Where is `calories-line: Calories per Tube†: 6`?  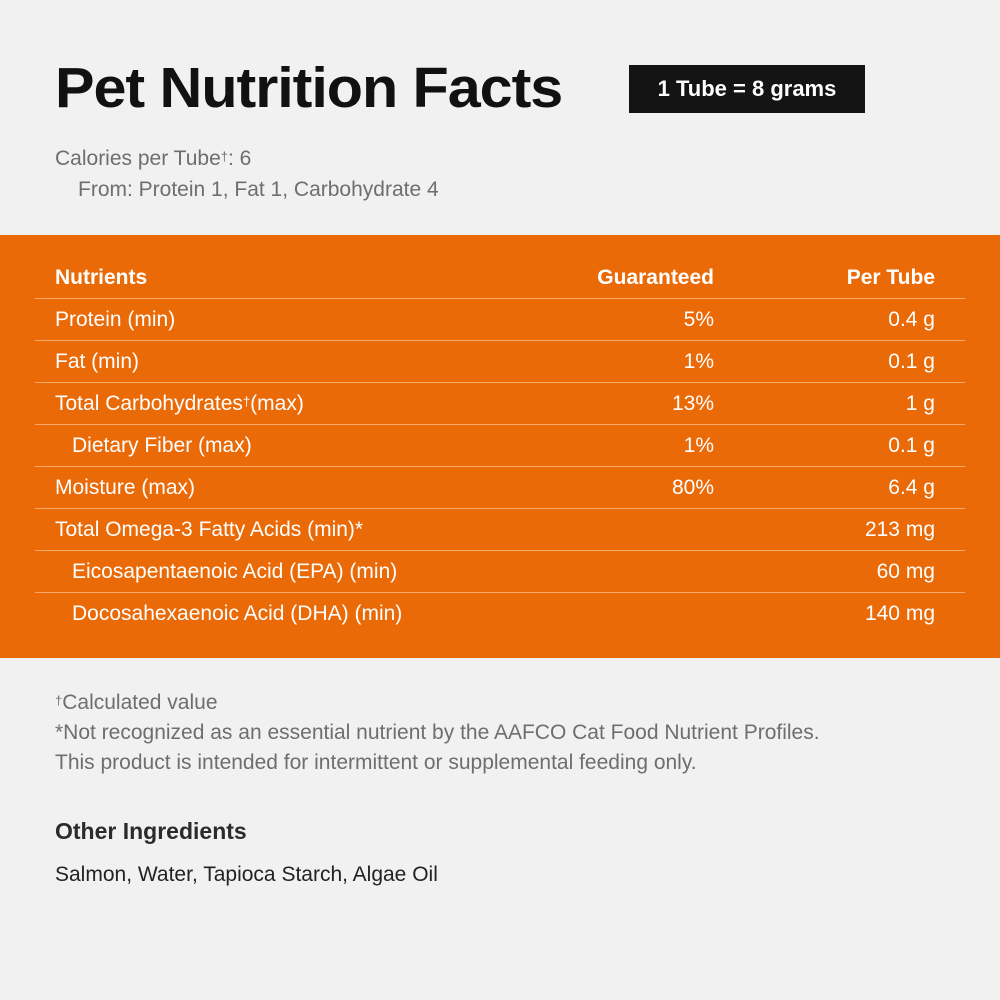
calories-line: Calories per Tube†: 6 is located at coordinates (247, 158).